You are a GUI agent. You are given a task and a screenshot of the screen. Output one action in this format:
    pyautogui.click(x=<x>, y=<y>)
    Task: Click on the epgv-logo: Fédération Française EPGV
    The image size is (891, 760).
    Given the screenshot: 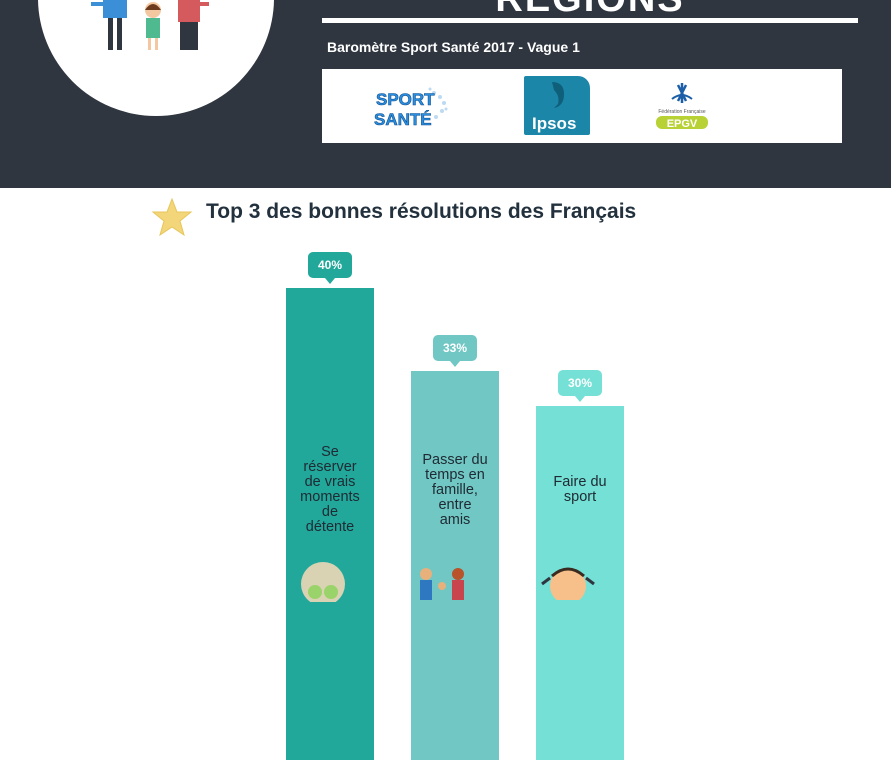 What is the action you would take?
    pyautogui.click(x=682, y=106)
    